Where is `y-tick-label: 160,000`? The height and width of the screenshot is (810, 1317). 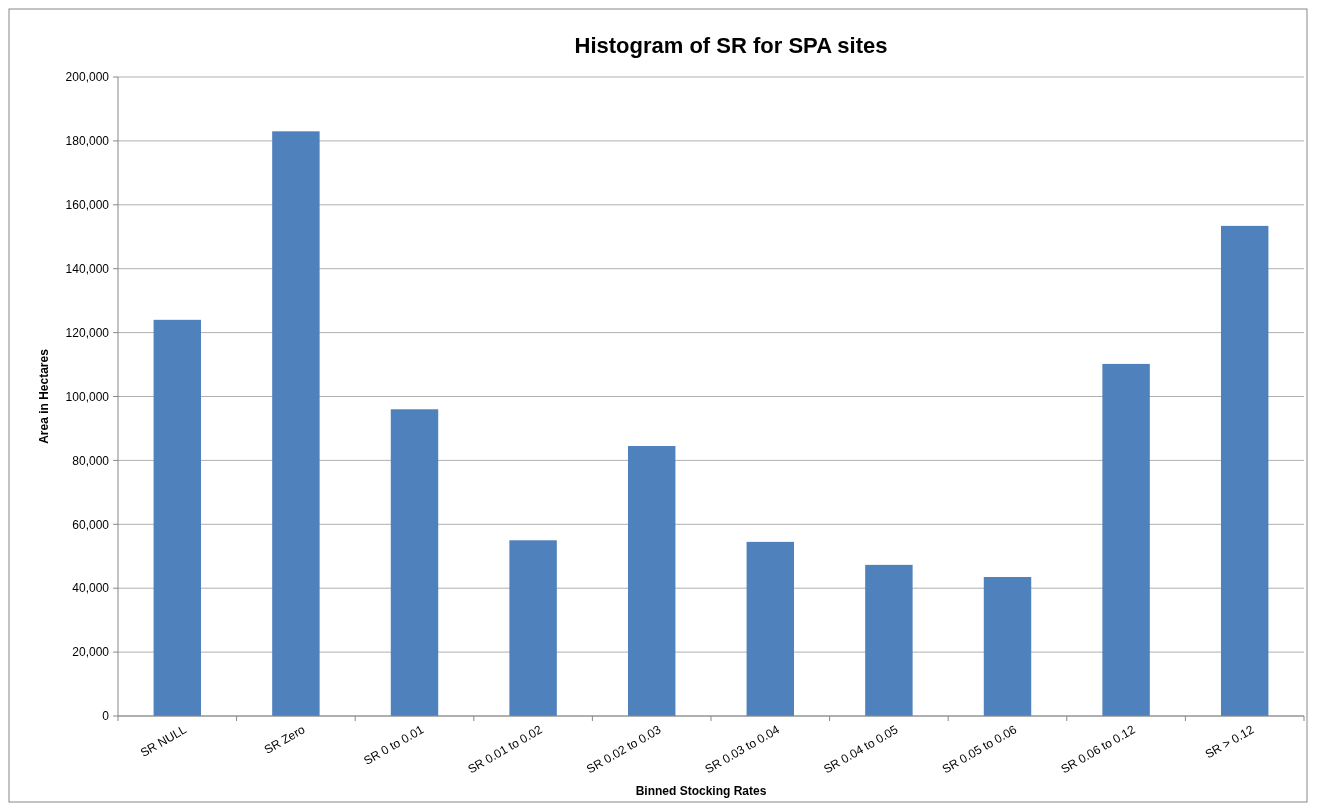 y-tick-label: 160,000 is located at coordinates (87, 205).